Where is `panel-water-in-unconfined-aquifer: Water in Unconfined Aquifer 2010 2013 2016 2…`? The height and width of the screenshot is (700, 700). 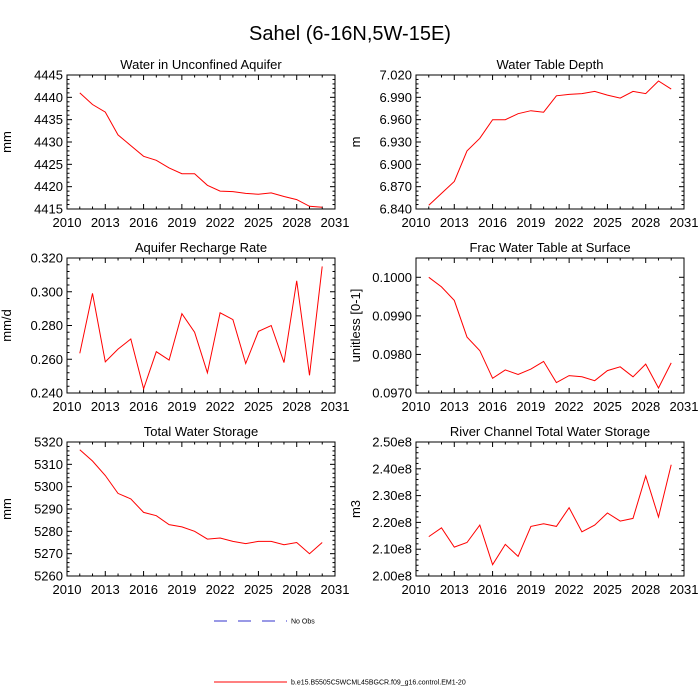 panel-water-in-unconfined-aquifer: Water in Unconfined Aquifer 2010 2013 2016 2… is located at coordinates (174, 143).